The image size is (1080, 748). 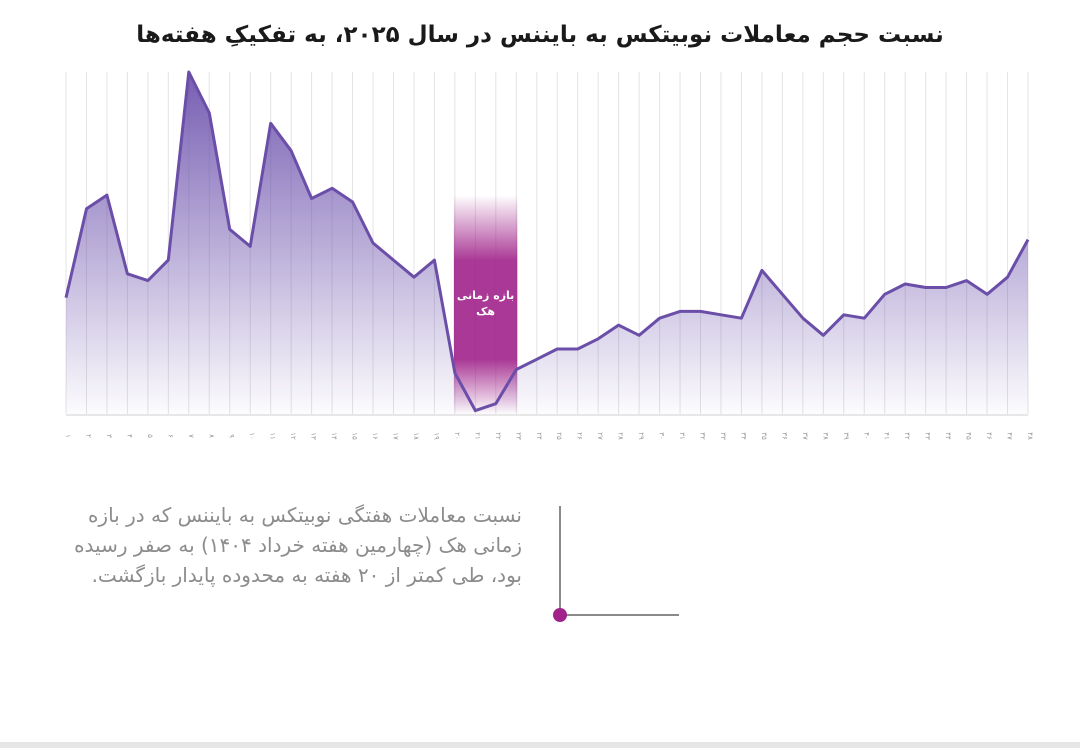 What do you see at coordinates (457, 436) in the screenshot?
I see `x-tick-label: ۲۰` at bounding box center [457, 436].